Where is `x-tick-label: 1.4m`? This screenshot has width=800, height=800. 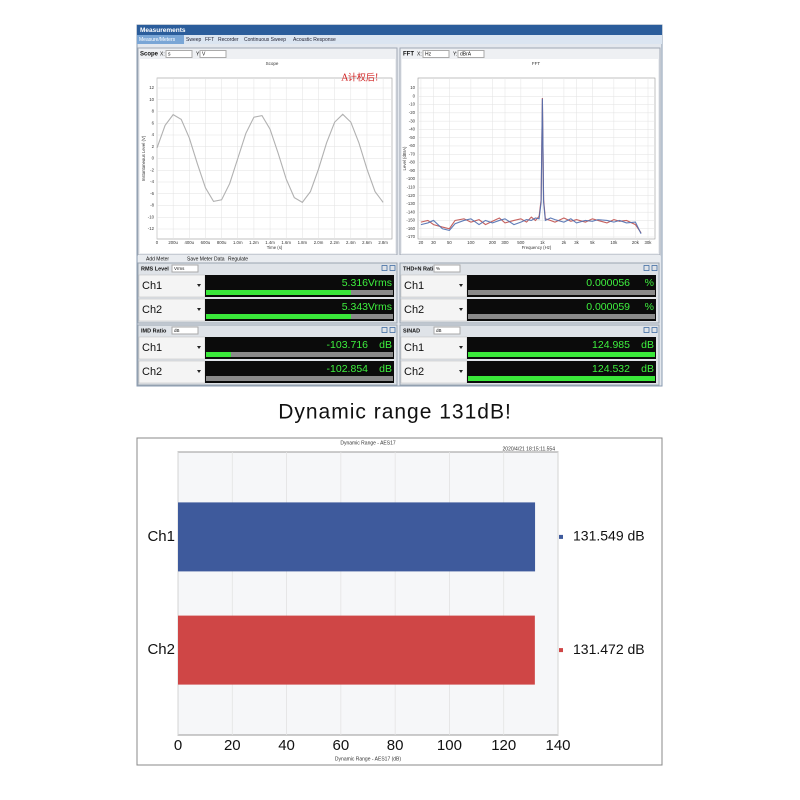
x-tick-label: 1.4m is located at coordinates (270, 242).